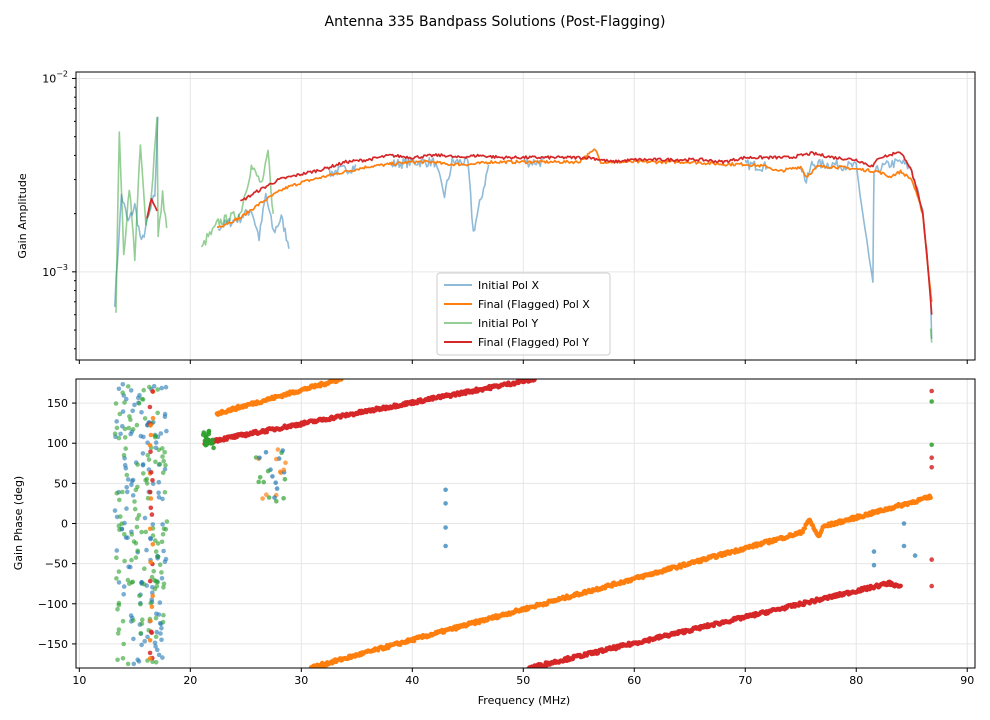 The width and height of the screenshot is (990, 720). I want to click on phase-xtick-label: 70, so click(745, 680).